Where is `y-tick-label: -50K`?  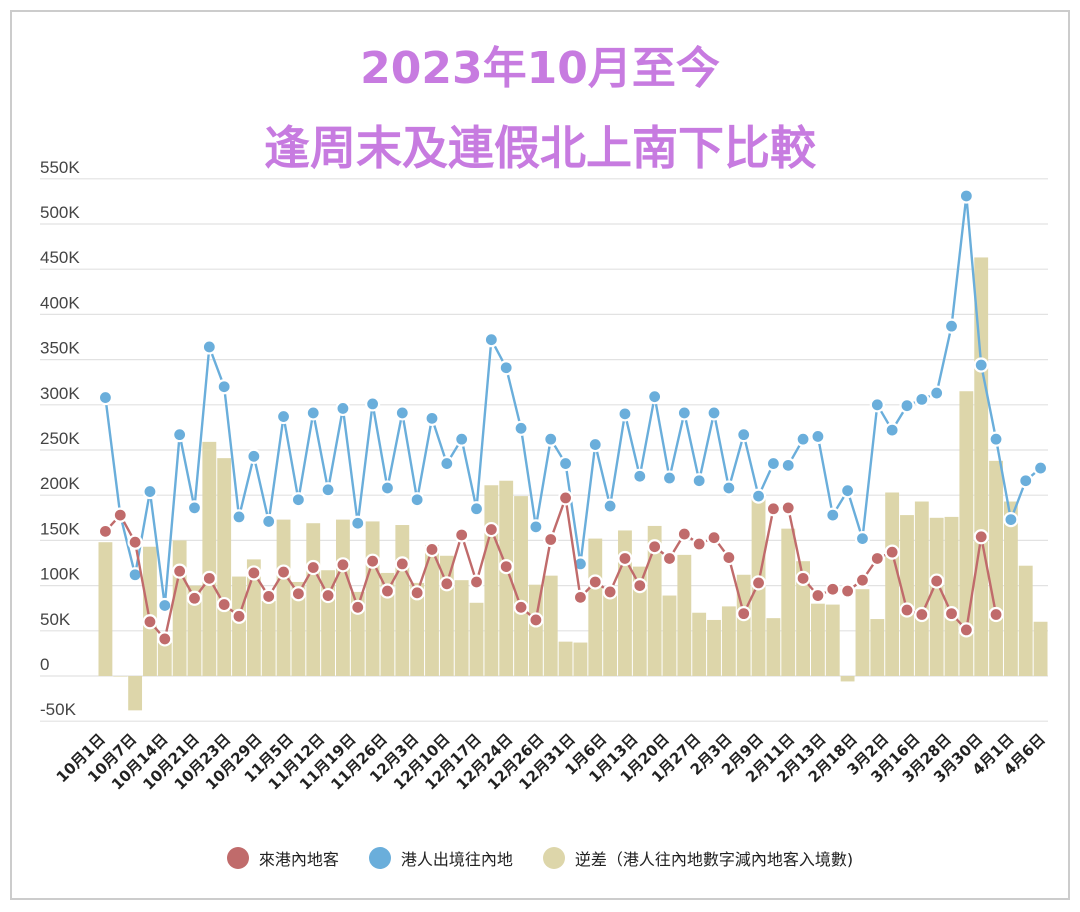 y-tick-label: -50K is located at coordinates (58, 709).